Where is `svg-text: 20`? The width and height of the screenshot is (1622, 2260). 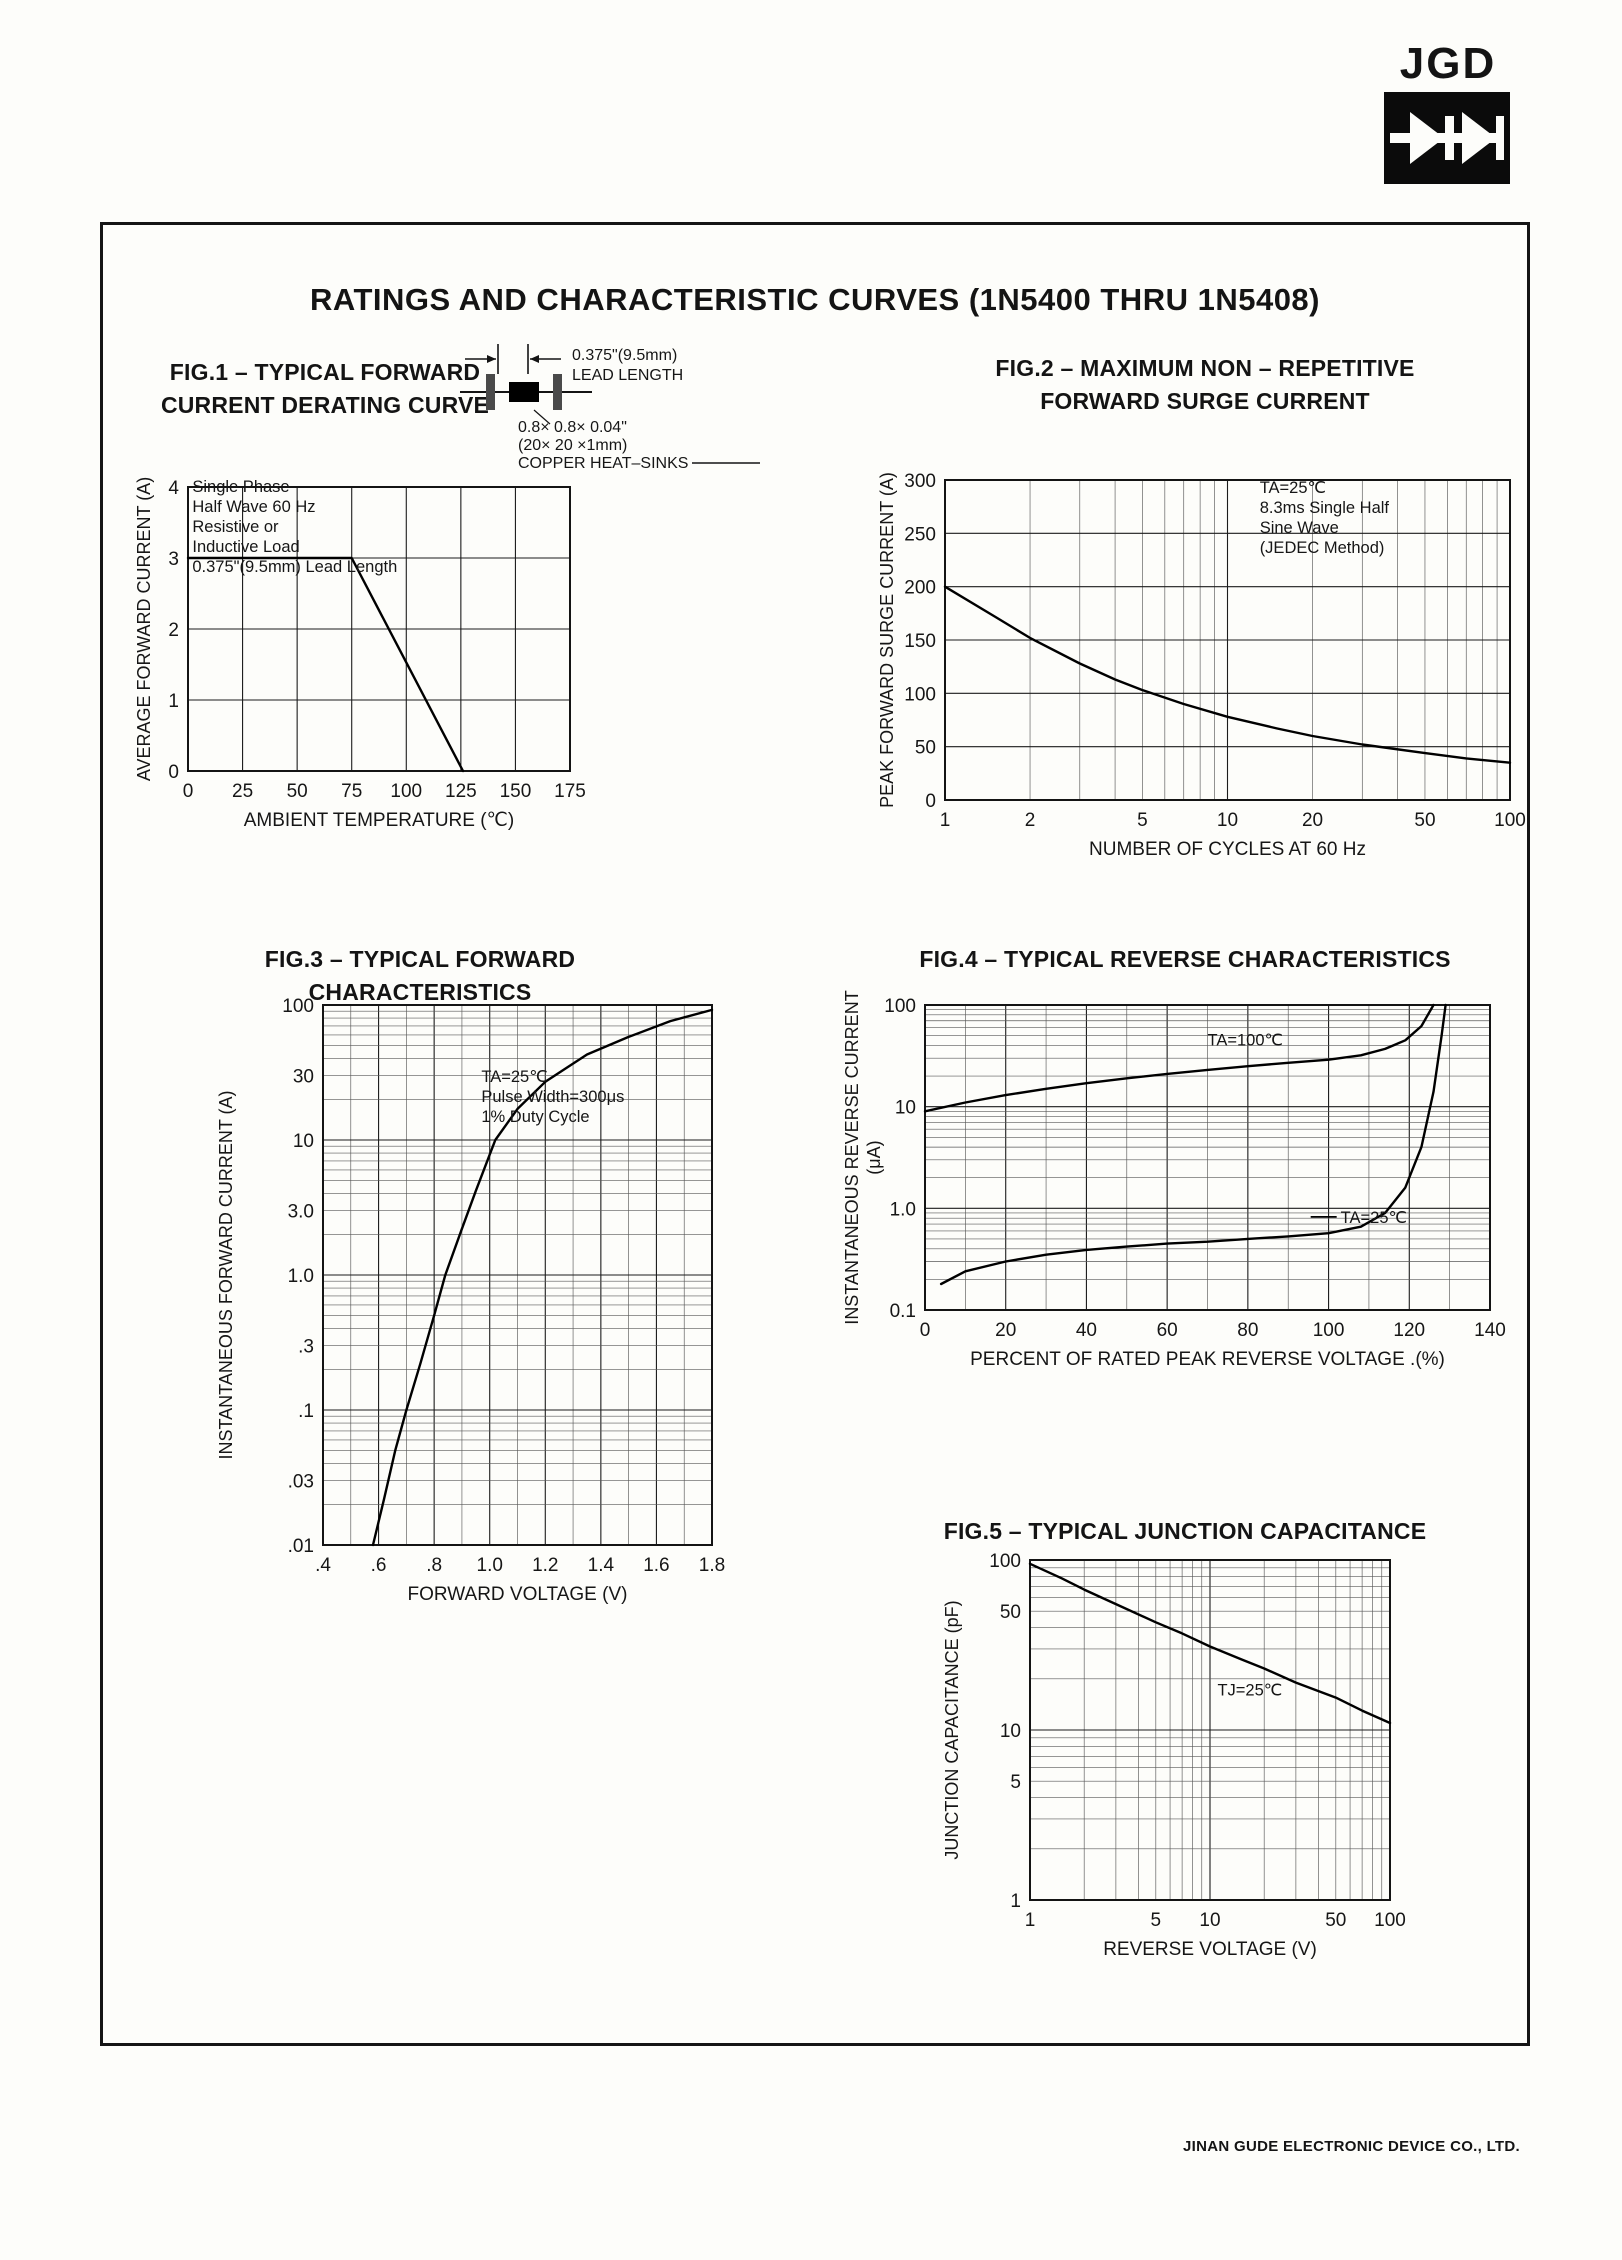
svg-text: 20 is located at coordinates (1005, 1330).